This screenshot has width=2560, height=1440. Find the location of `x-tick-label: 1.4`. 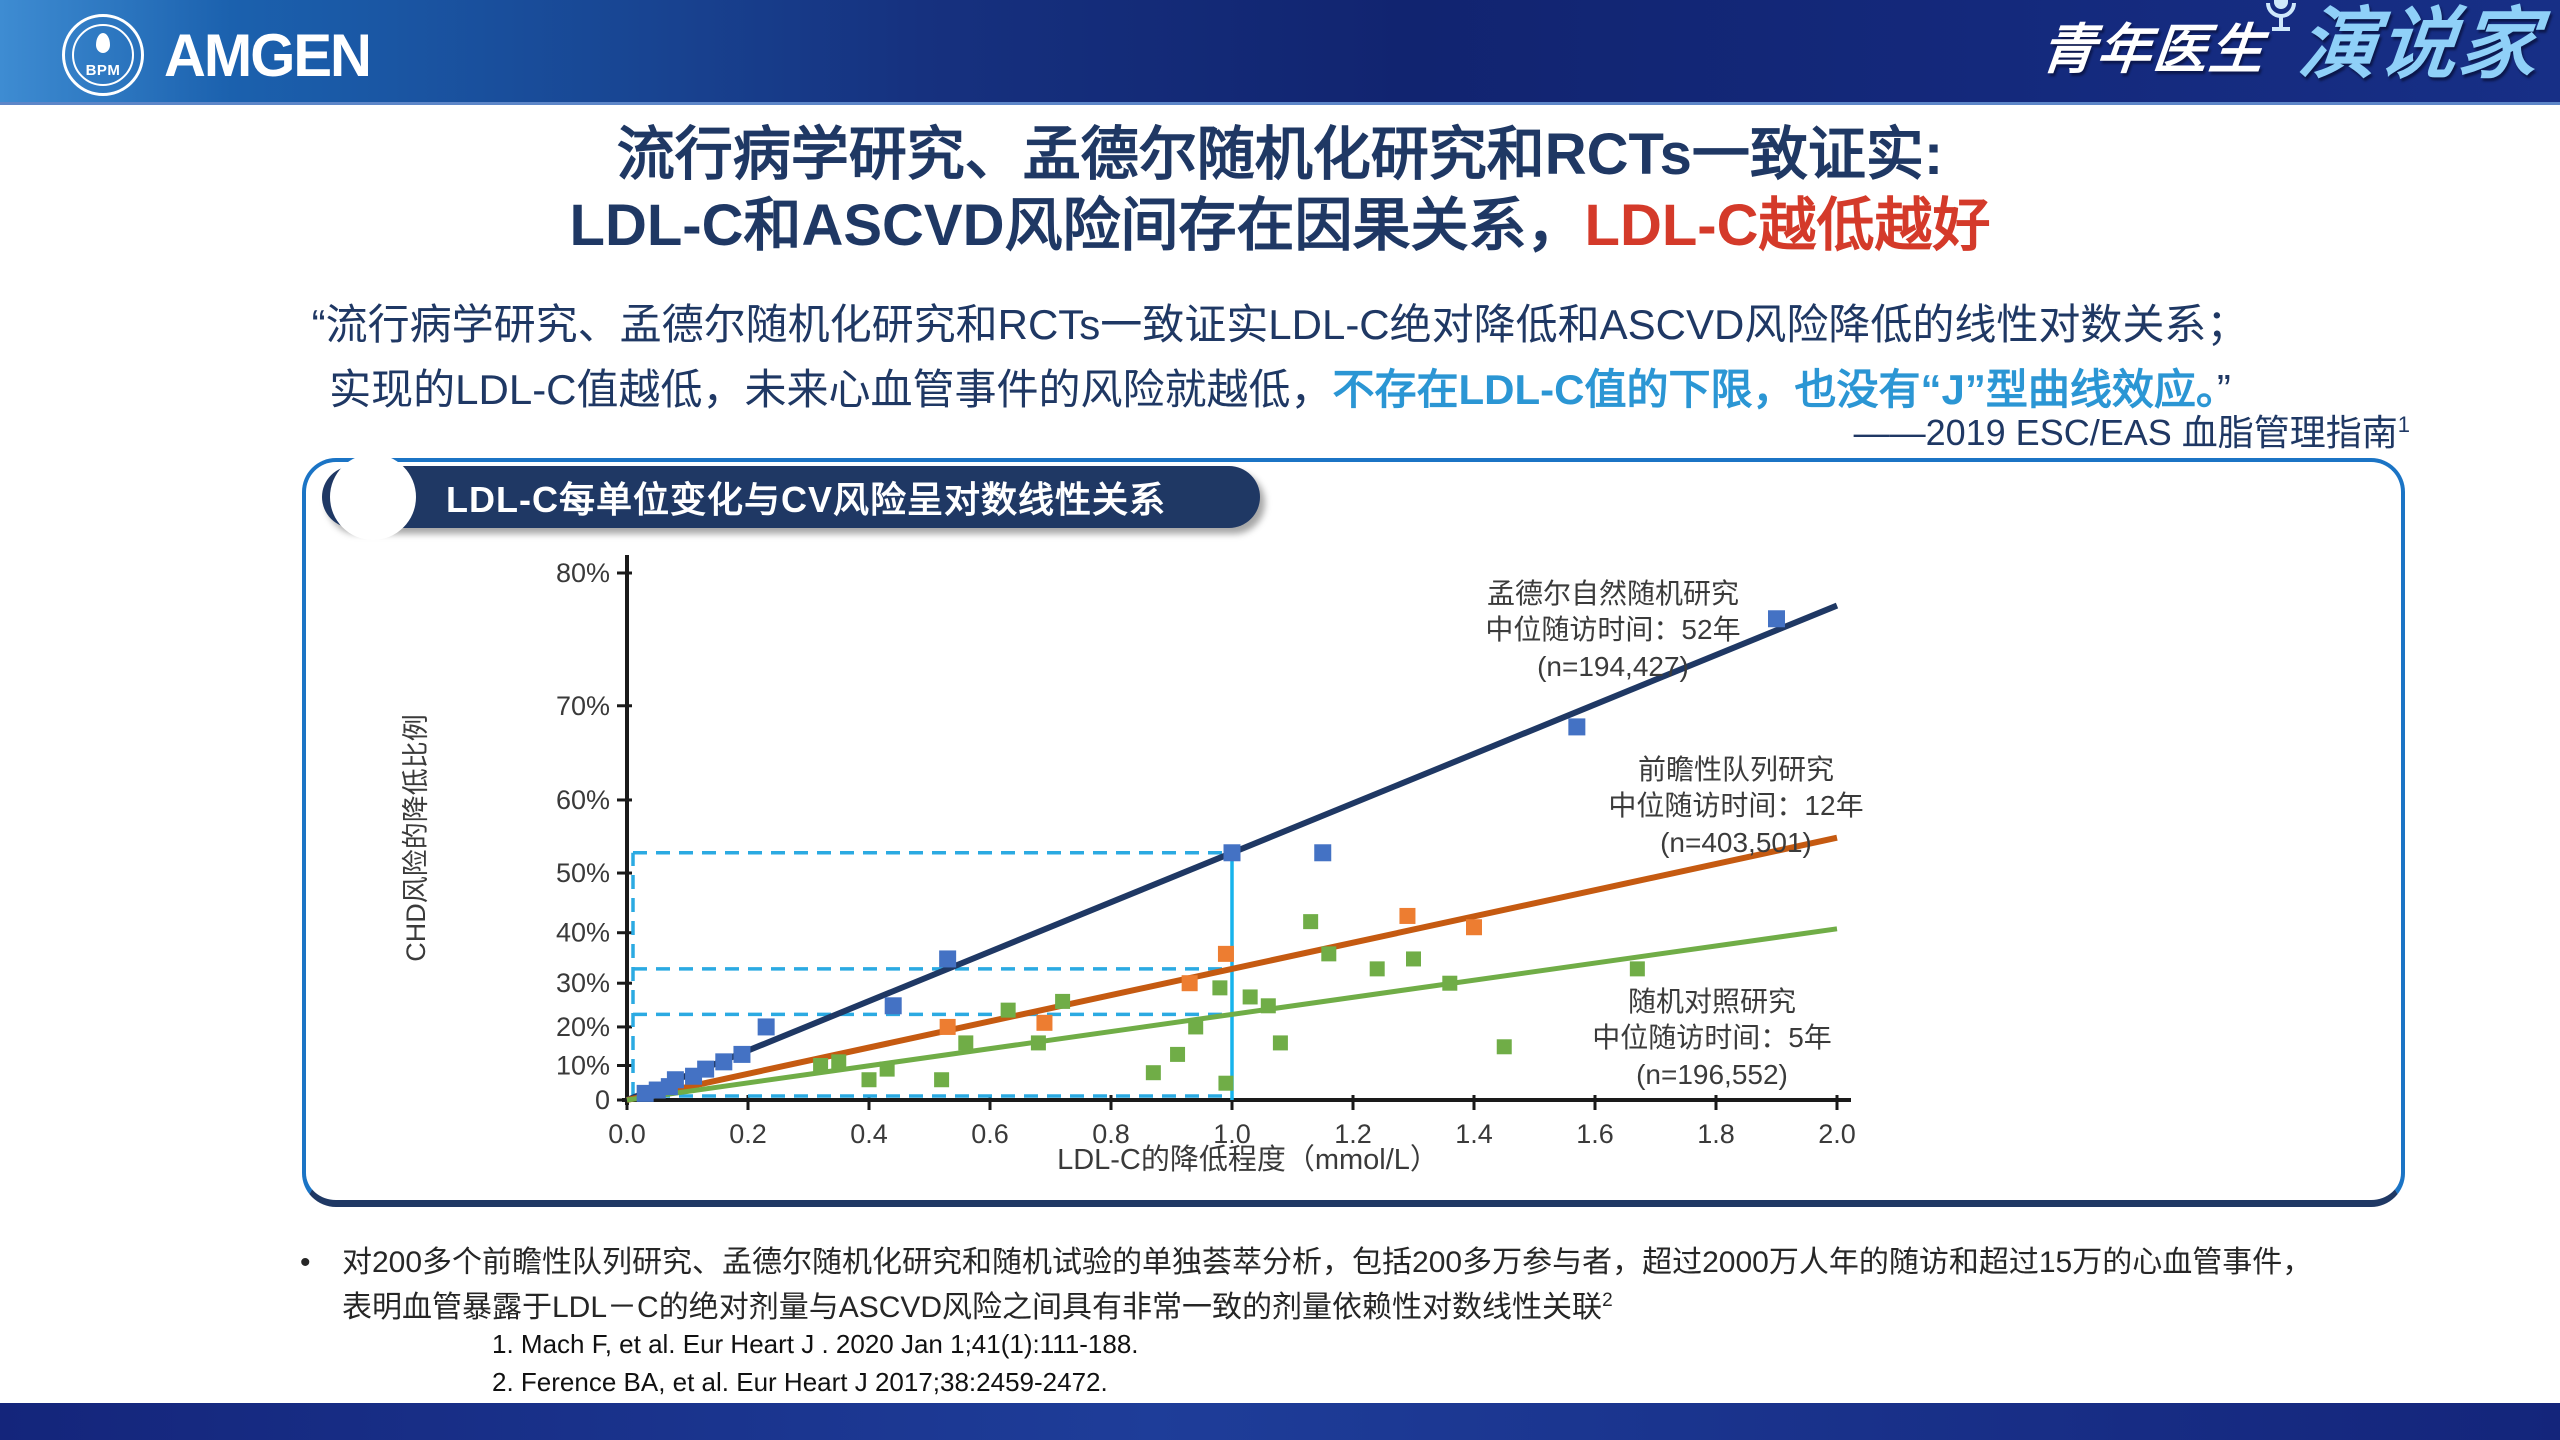

x-tick-label: 1.4 is located at coordinates (1474, 1134).